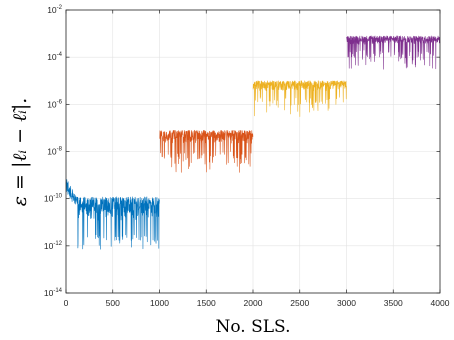  Describe the element at coordinates (53, 246) in the screenshot. I see `y-tick-label: 10⁻¹²` at that location.